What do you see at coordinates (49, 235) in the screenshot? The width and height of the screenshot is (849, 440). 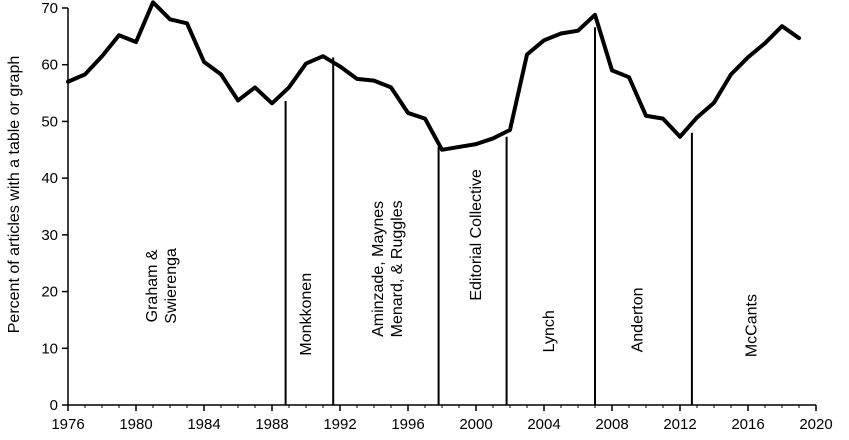 I see `y-tick-label: 30` at bounding box center [49, 235].